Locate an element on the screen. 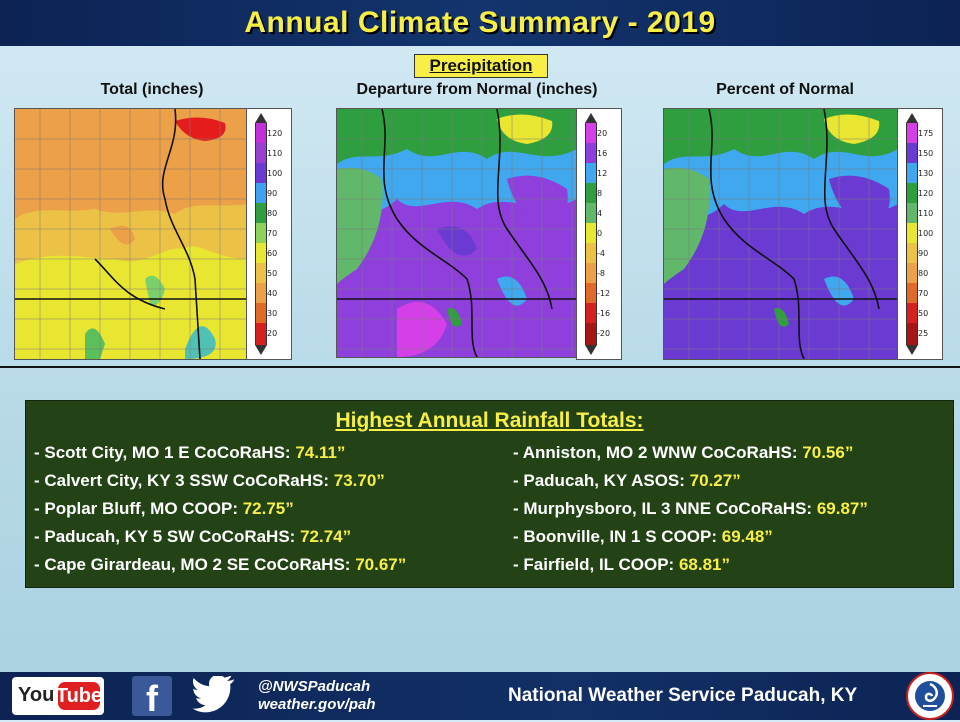 This screenshot has height=722, width=960. rainfall-value: 69.48” is located at coordinates (747, 536).